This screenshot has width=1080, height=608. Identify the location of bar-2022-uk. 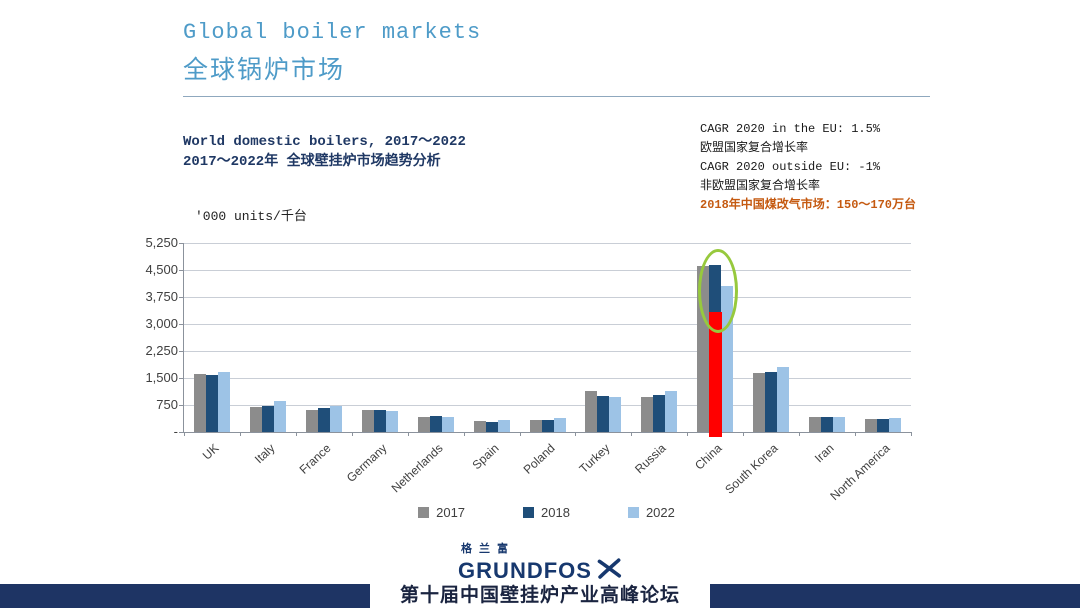
(223, 401).